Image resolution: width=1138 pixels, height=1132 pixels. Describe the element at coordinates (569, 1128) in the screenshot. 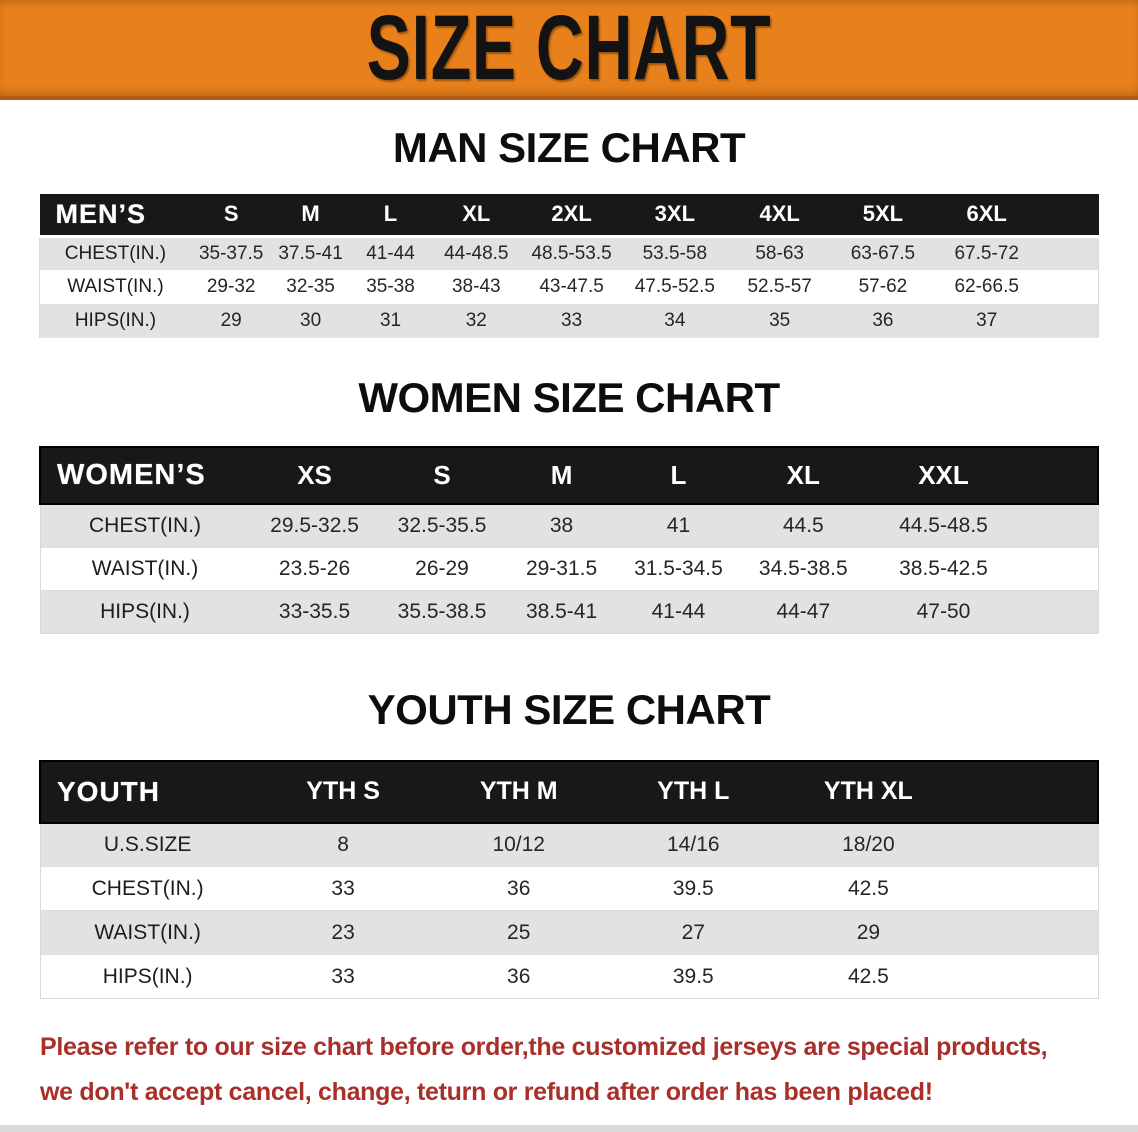

I see `bottom-edge-strip` at that location.